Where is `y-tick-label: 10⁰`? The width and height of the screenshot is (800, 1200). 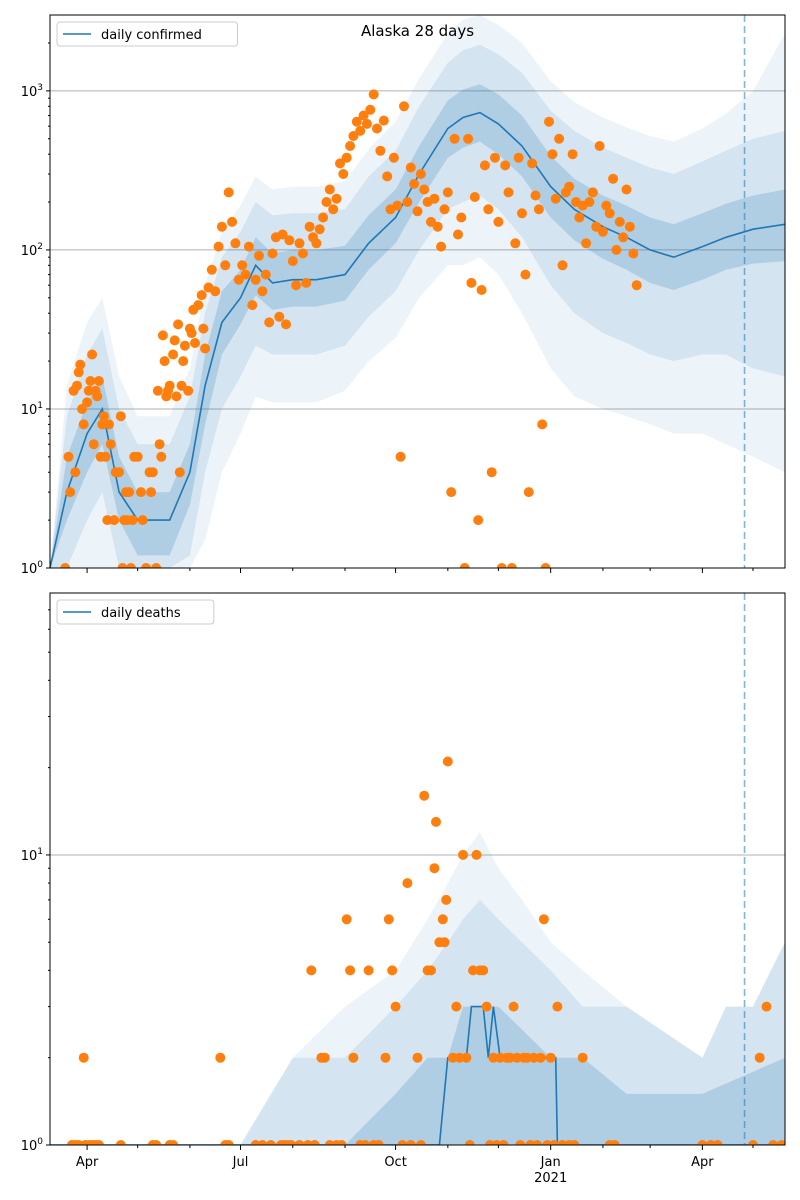 y-tick-label: 10⁰ is located at coordinates (32, 1145).